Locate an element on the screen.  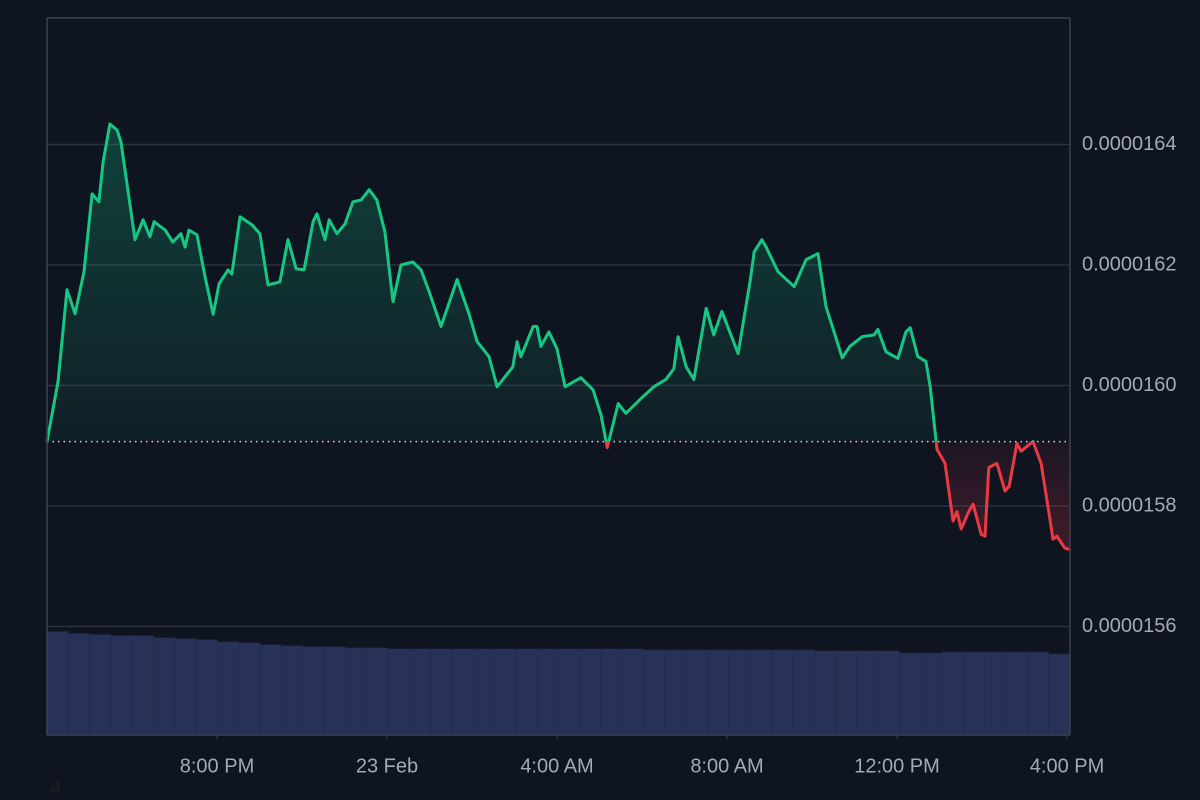
y-tick-label: 0.0000158 is located at coordinates (1129, 505).